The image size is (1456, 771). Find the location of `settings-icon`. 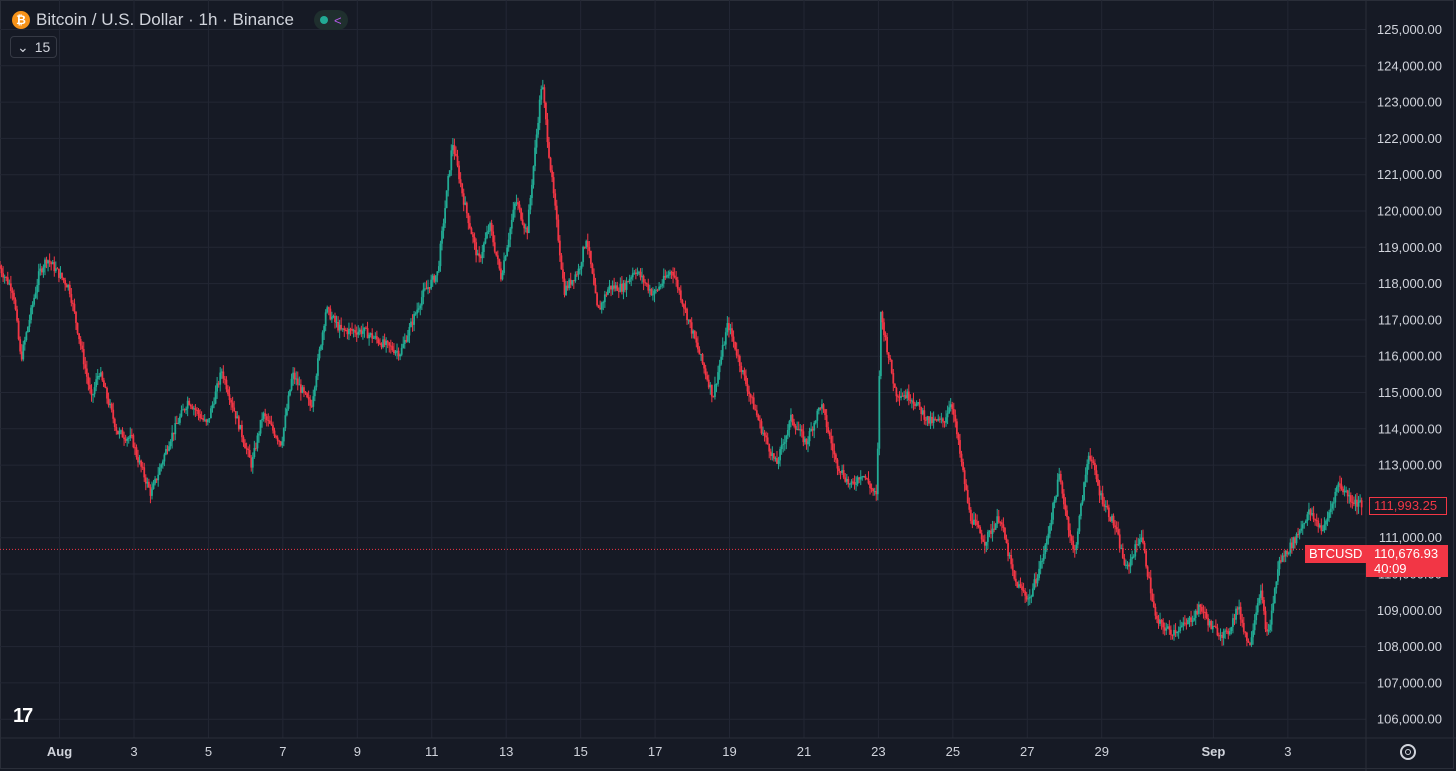

settings-icon is located at coordinates (1408, 752).